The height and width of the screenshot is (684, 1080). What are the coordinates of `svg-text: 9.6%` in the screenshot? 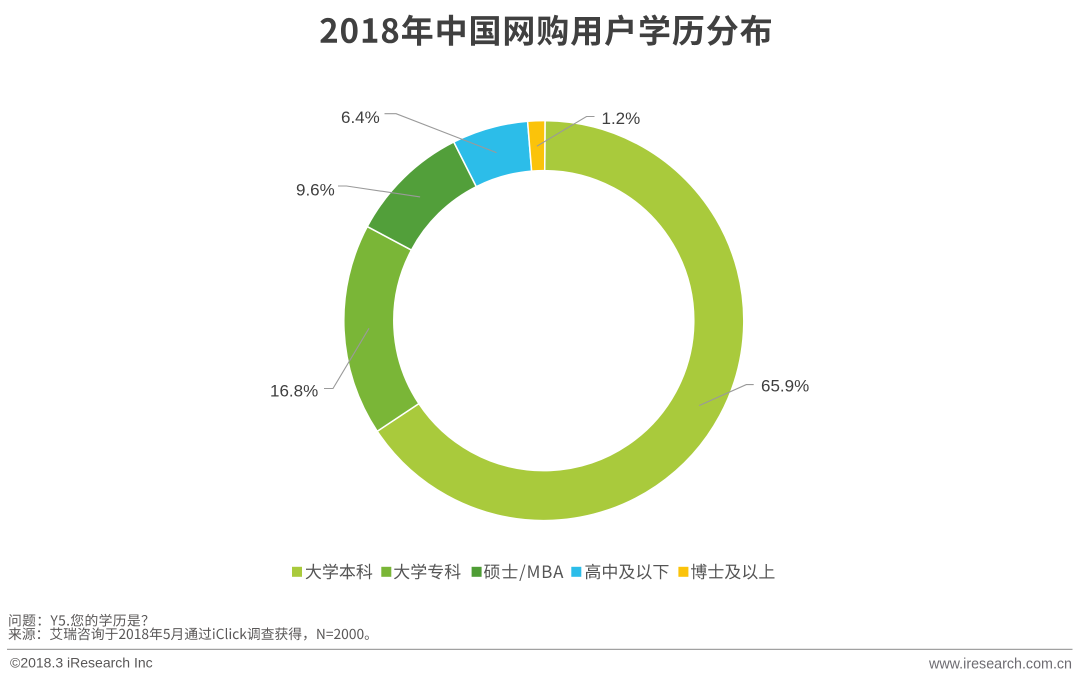 It's located at (315, 190).